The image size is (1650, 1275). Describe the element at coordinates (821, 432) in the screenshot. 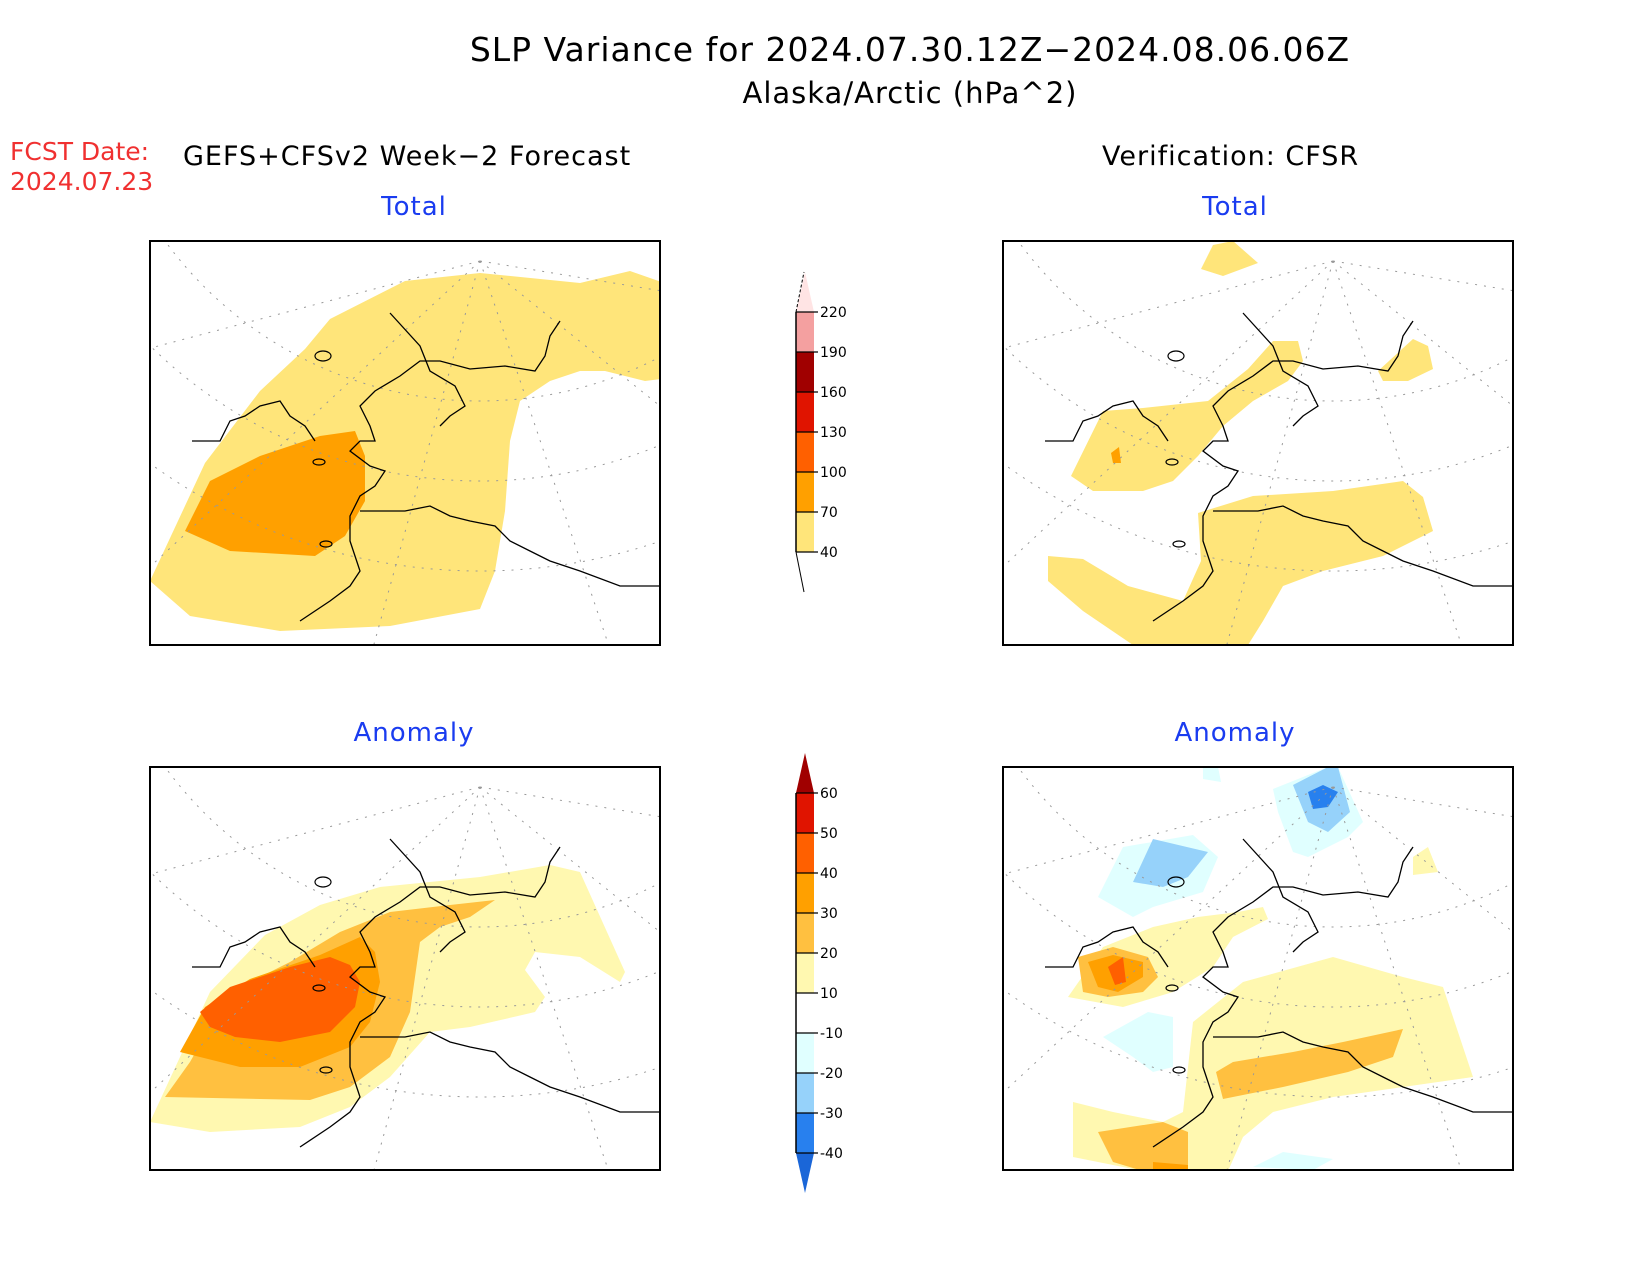

I see `colorbar-total: 40 70 100 130 160 190 220` at that location.